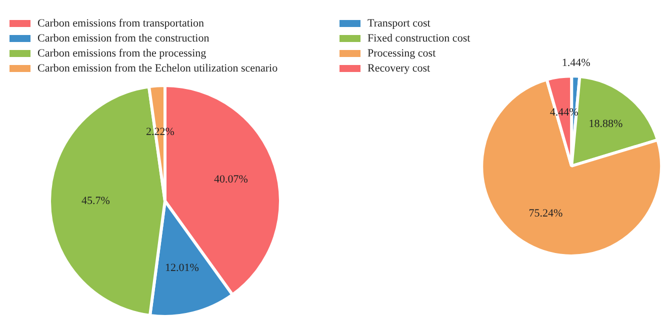  I want to click on legend-label: Carbon emissions from the processing, so click(122, 53).